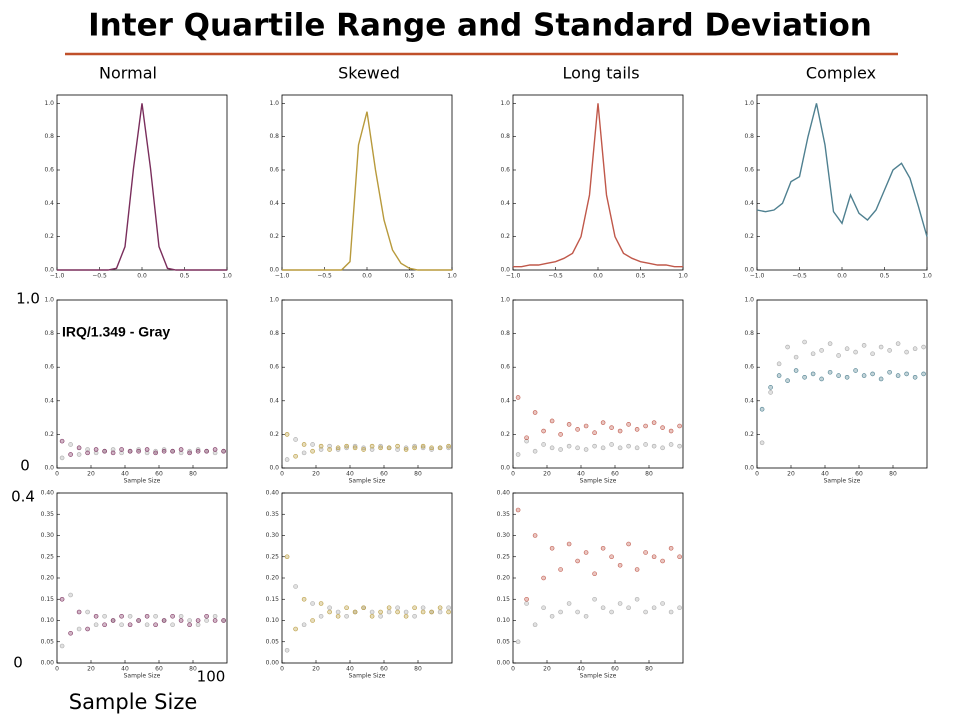  What do you see at coordinates (48, 535) in the screenshot?
I see `y-tick-label: 0.30` at bounding box center [48, 535].